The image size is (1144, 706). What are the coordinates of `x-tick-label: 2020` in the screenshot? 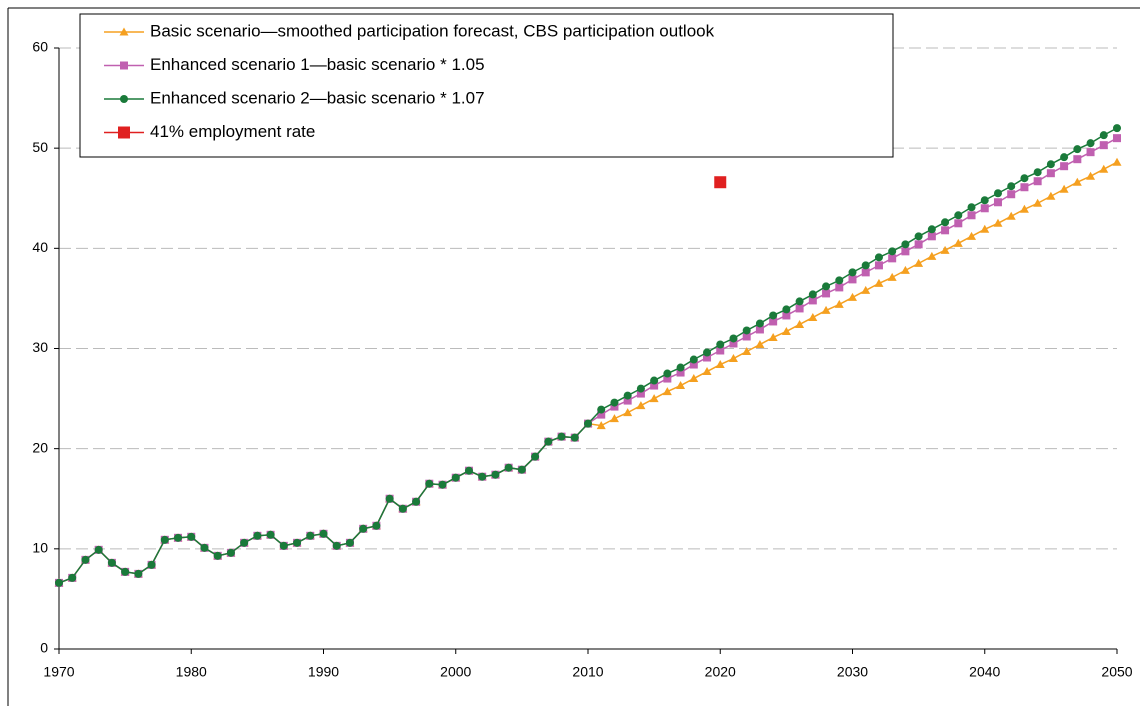 It's located at (720, 672).